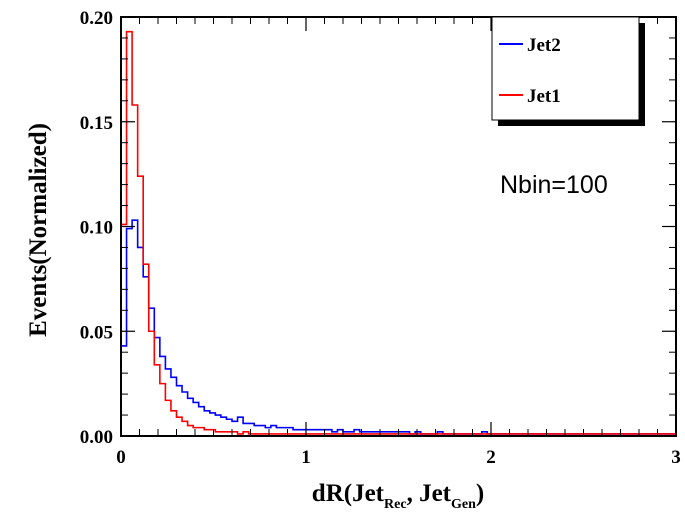  What do you see at coordinates (565, 68) in the screenshot?
I see `legend-box` at bounding box center [565, 68].